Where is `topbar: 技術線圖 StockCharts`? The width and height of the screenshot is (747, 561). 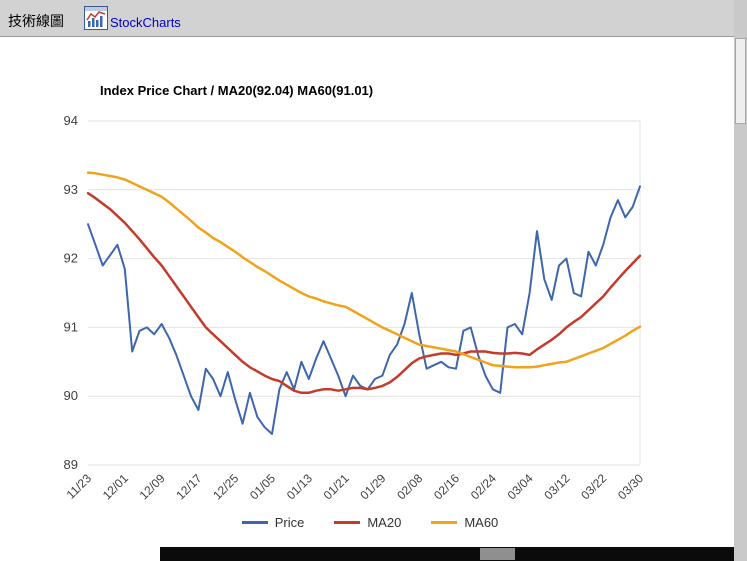 topbar: 技術線圖 StockCharts is located at coordinates (373, 18).